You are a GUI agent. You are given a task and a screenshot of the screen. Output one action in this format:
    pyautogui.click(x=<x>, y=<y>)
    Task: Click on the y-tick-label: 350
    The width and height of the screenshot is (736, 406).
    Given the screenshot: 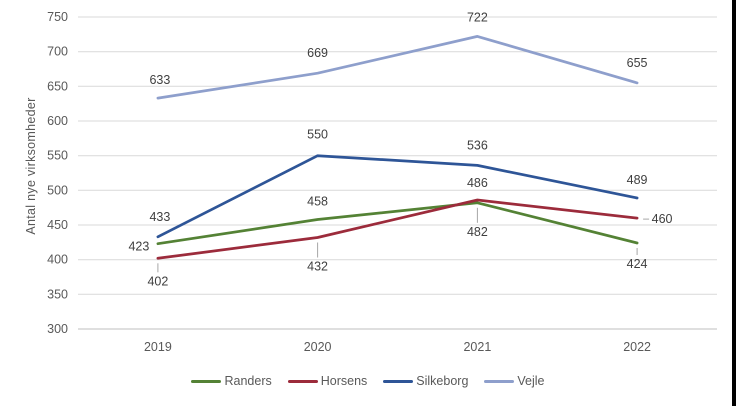 What is the action you would take?
    pyautogui.click(x=57, y=294)
    